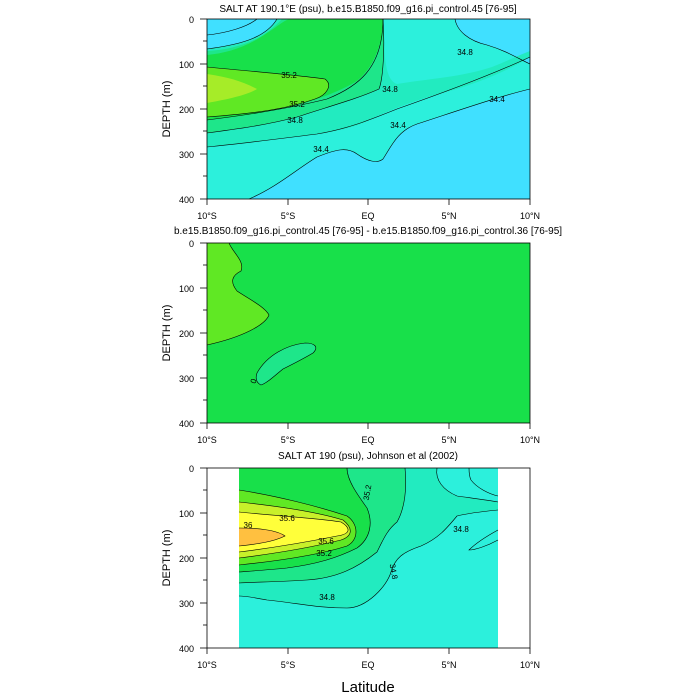 This screenshot has height=700, width=700. I want to click on panel-3-xtick-label: 5°S, so click(288, 665).